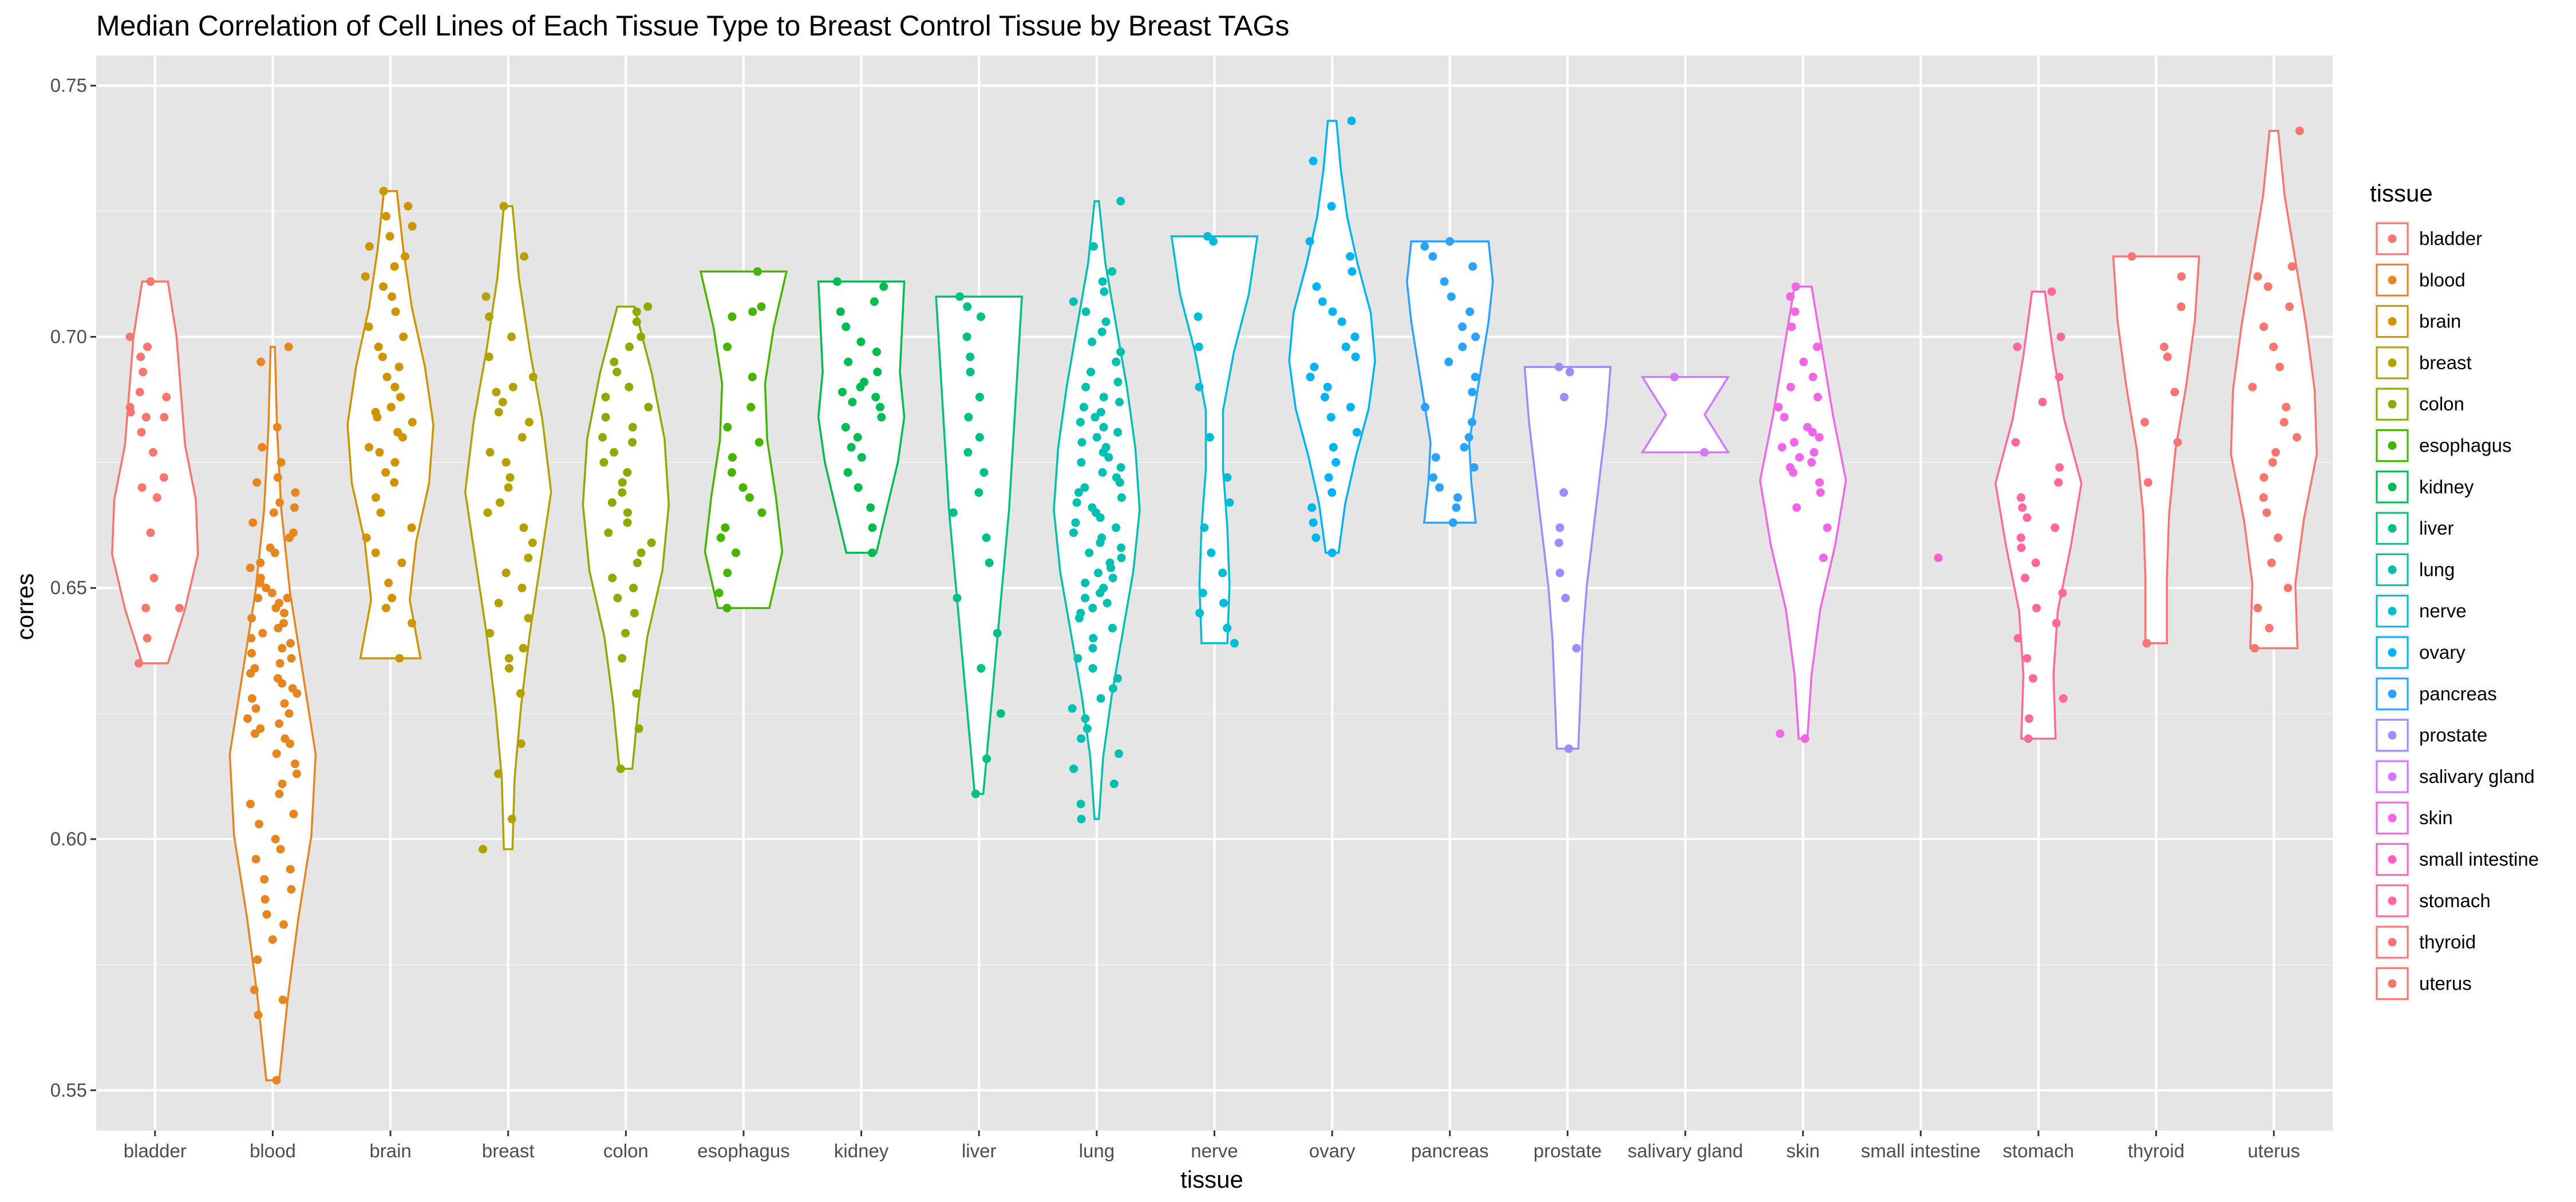 This screenshot has height=1202, width=2576. Describe the element at coordinates (861, 417) in the screenshot. I see `violin-kidney` at that location.